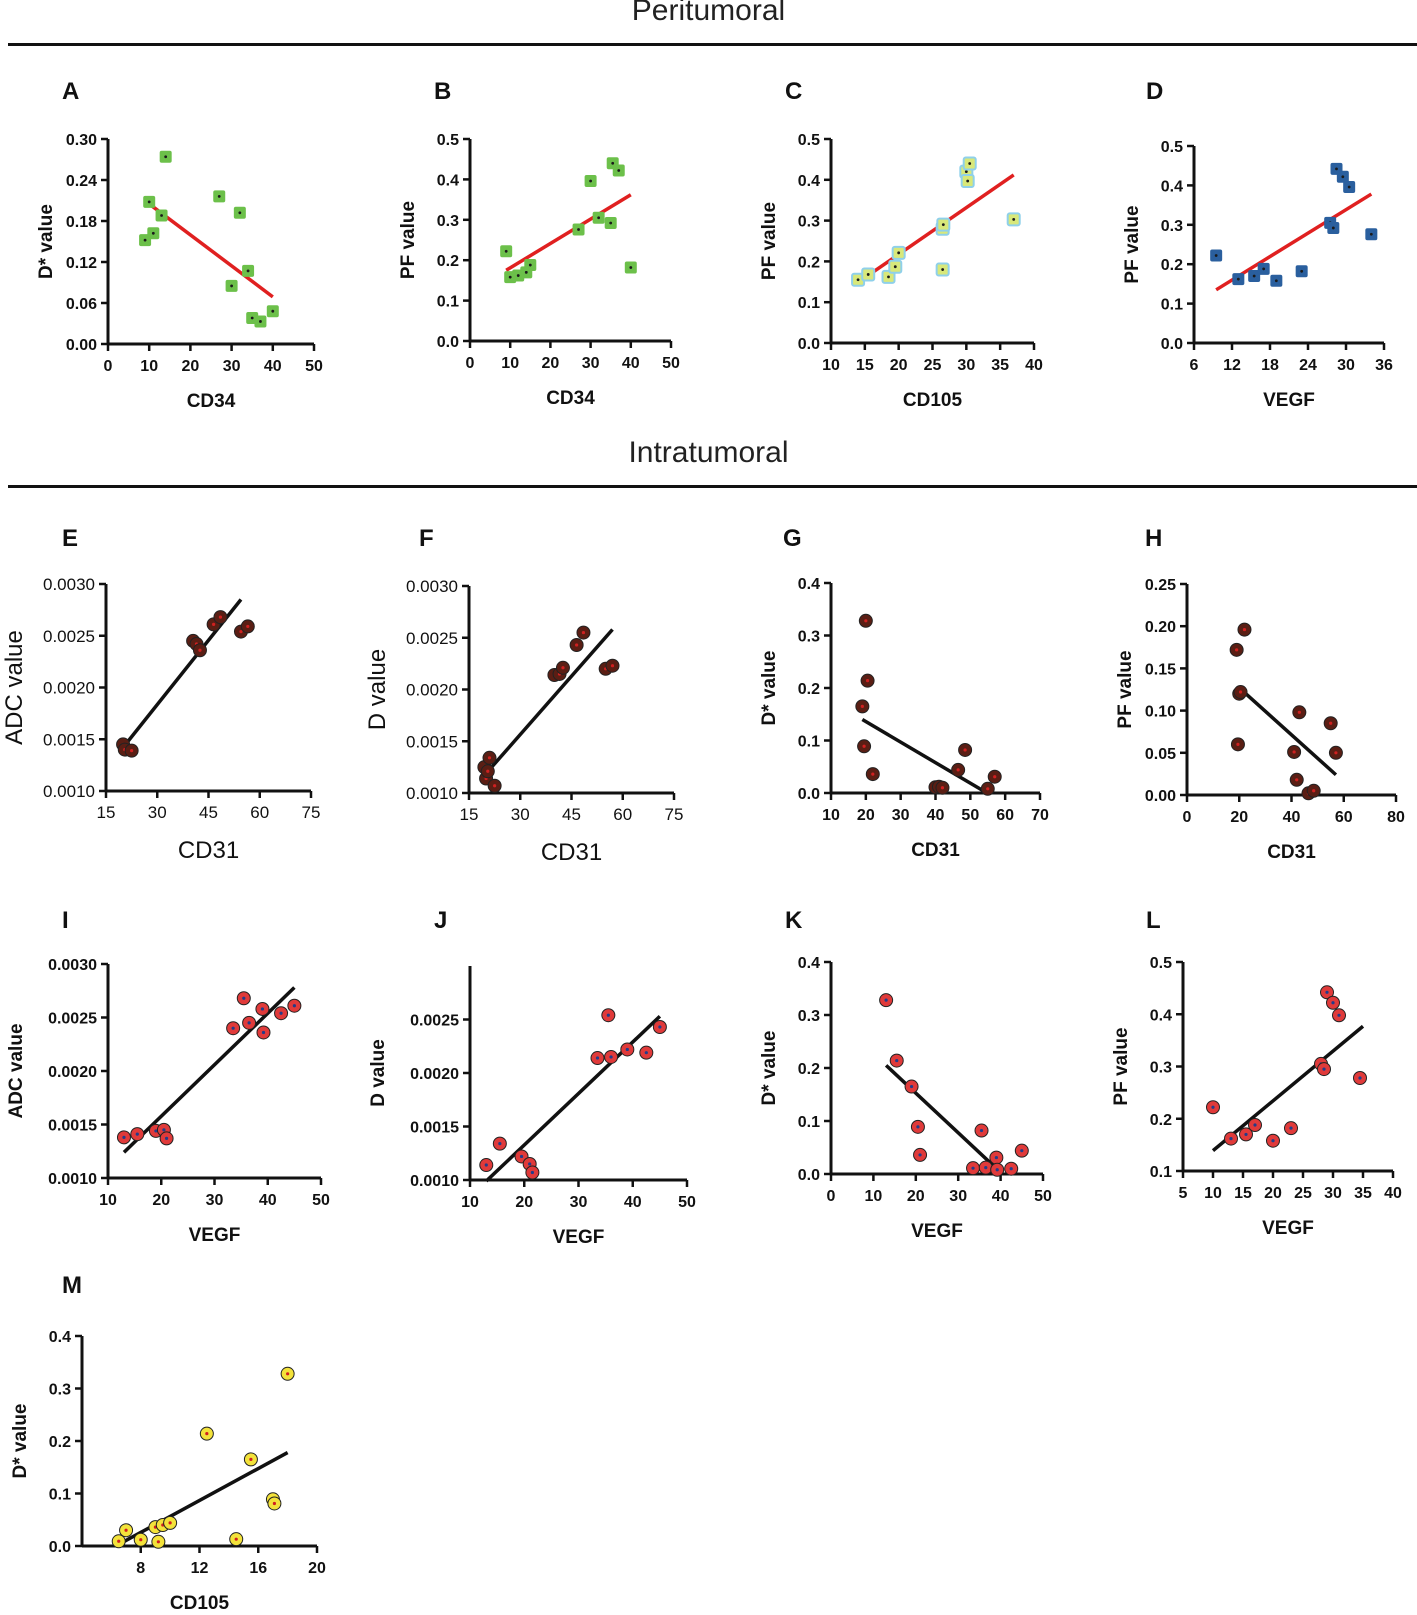 This screenshot has height=1615, width=1417. Describe the element at coordinates (933, 365) in the screenshot. I see `x-tick-label-c: 25` at that location.